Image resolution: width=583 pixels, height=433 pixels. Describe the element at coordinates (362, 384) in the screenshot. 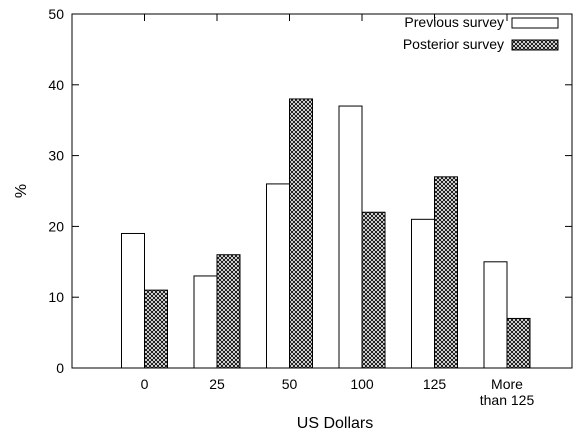

I see `x-tick-label: 100` at that location.